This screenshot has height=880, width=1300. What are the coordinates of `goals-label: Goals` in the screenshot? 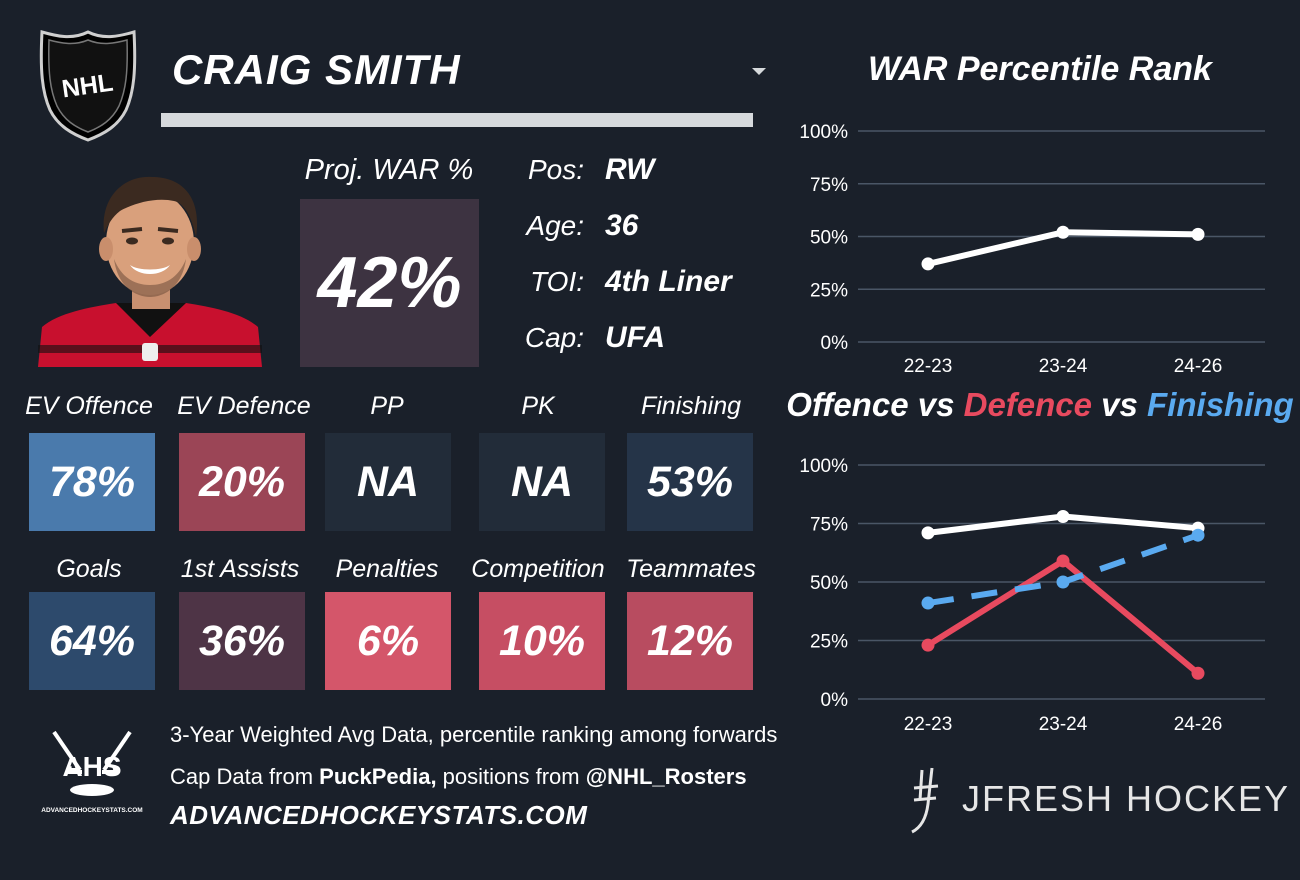 It's located at (89, 569).